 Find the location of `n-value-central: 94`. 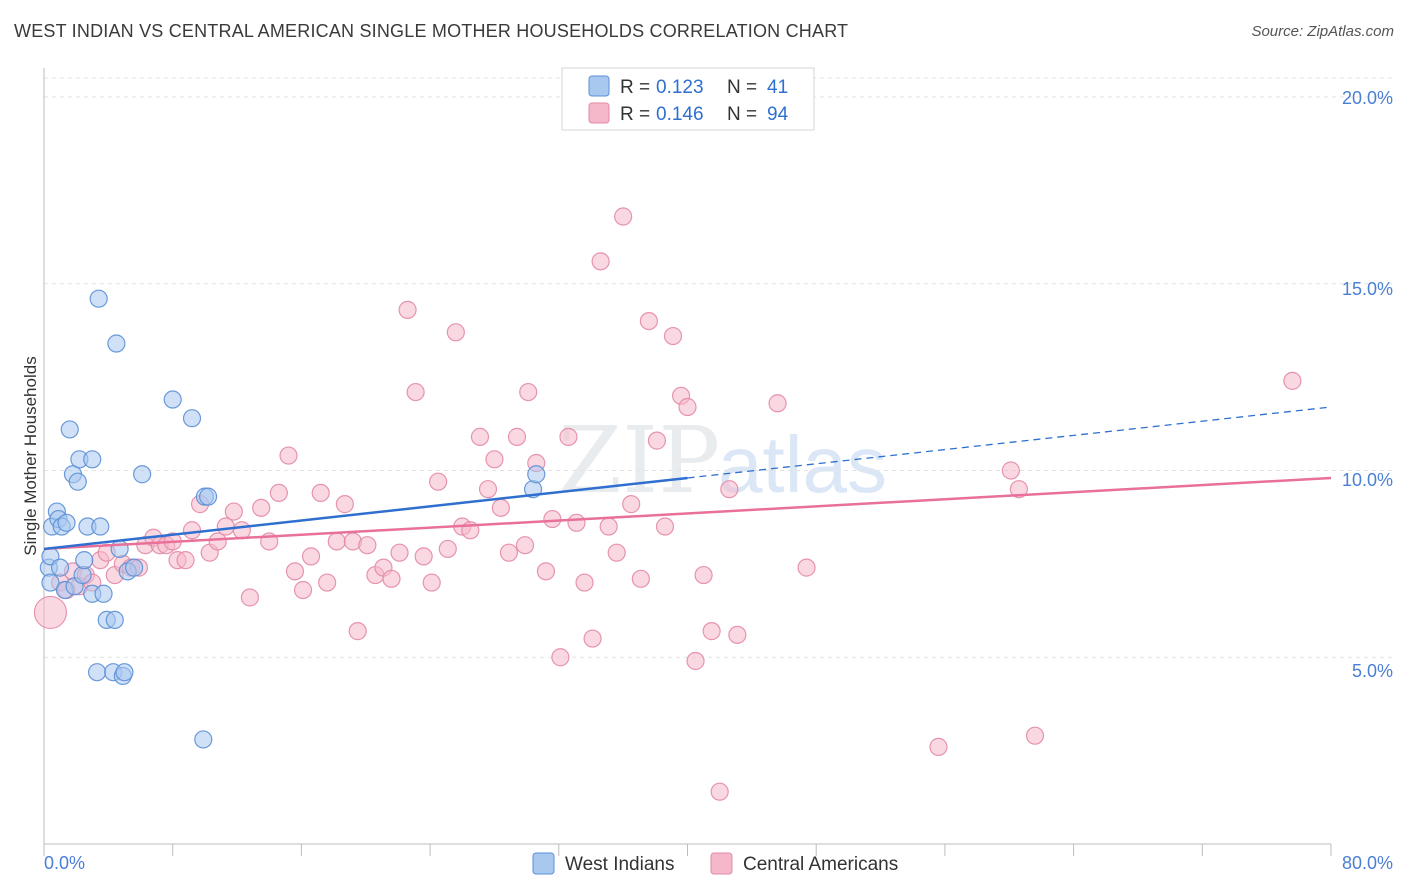

n-value-central: 94 is located at coordinates (778, 114).